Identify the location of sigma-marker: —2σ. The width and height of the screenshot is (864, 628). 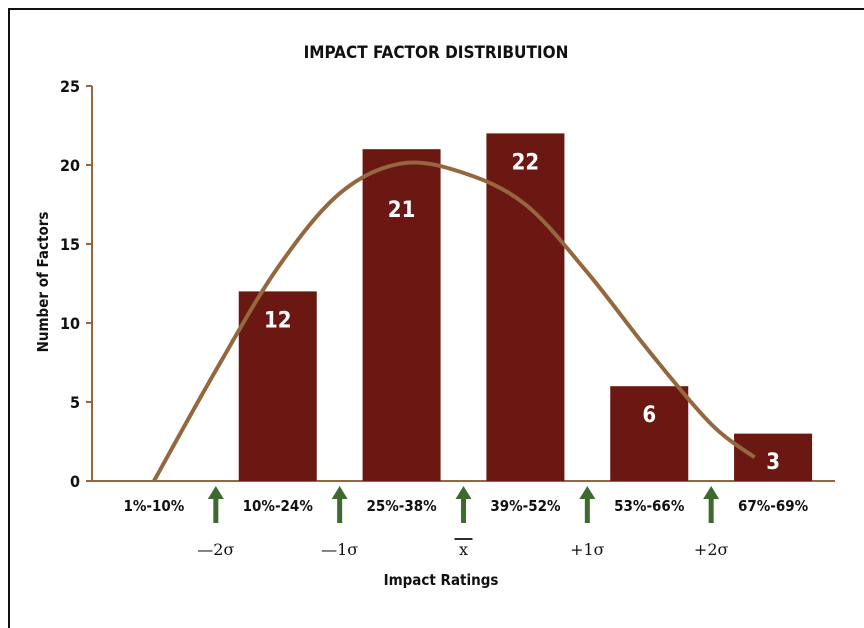
(215, 522).